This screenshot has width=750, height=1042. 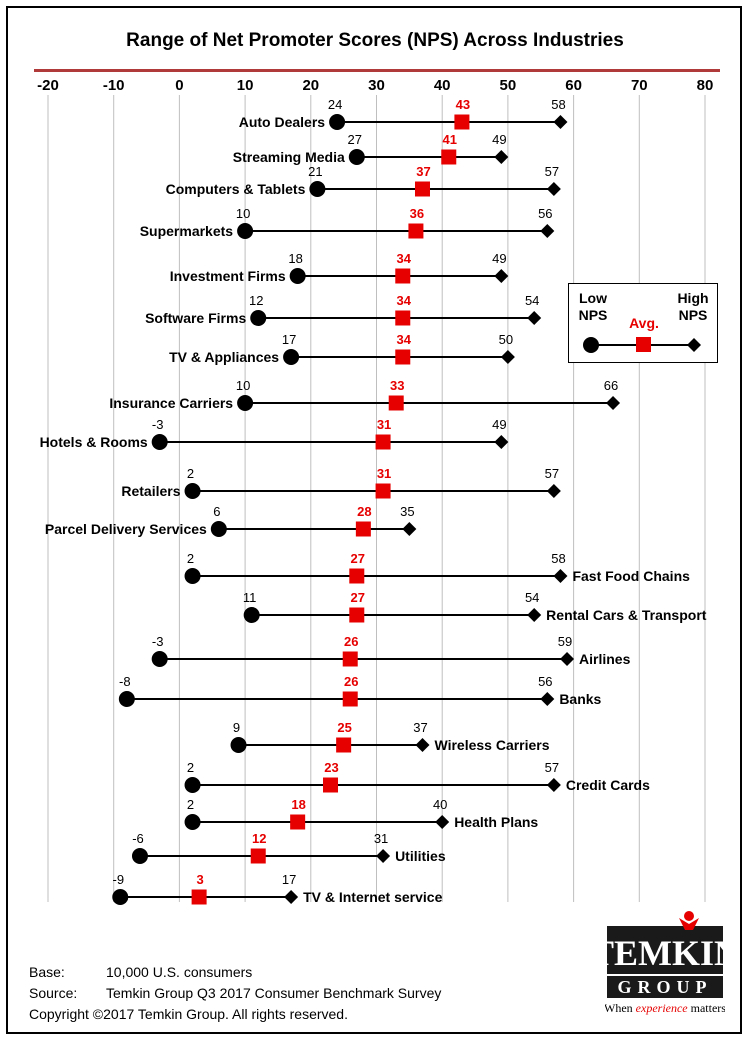 What do you see at coordinates (605, 659) in the screenshot?
I see `category-label: Airlines` at bounding box center [605, 659].